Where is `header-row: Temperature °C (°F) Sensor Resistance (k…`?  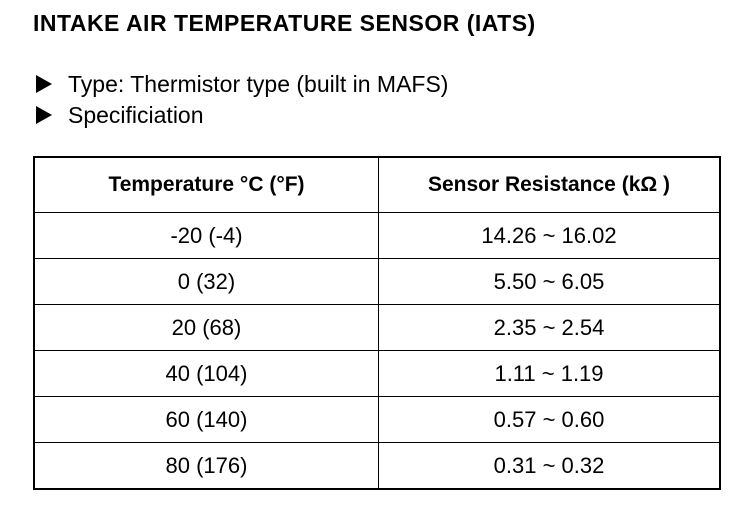 header-row: Temperature °C (°F) Sensor Resistance (k… is located at coordinates (377, 184).